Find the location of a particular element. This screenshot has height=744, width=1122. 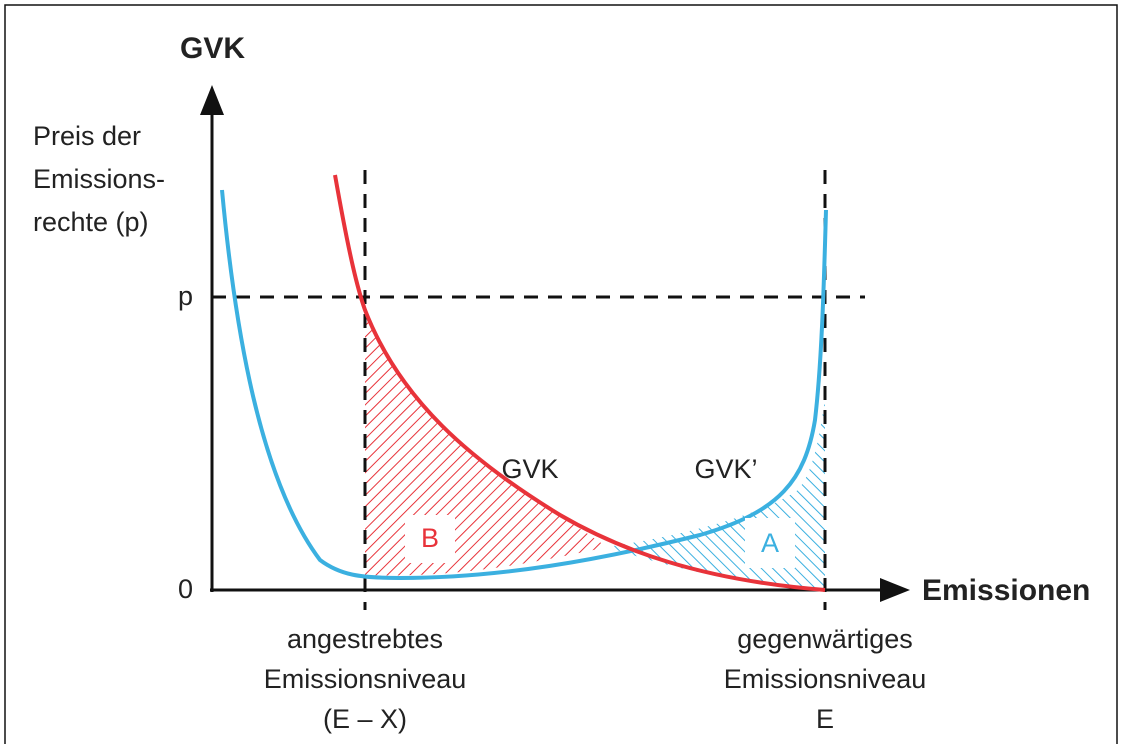

y-axis-label: rechte (p) is located at coordinates (91, 222).